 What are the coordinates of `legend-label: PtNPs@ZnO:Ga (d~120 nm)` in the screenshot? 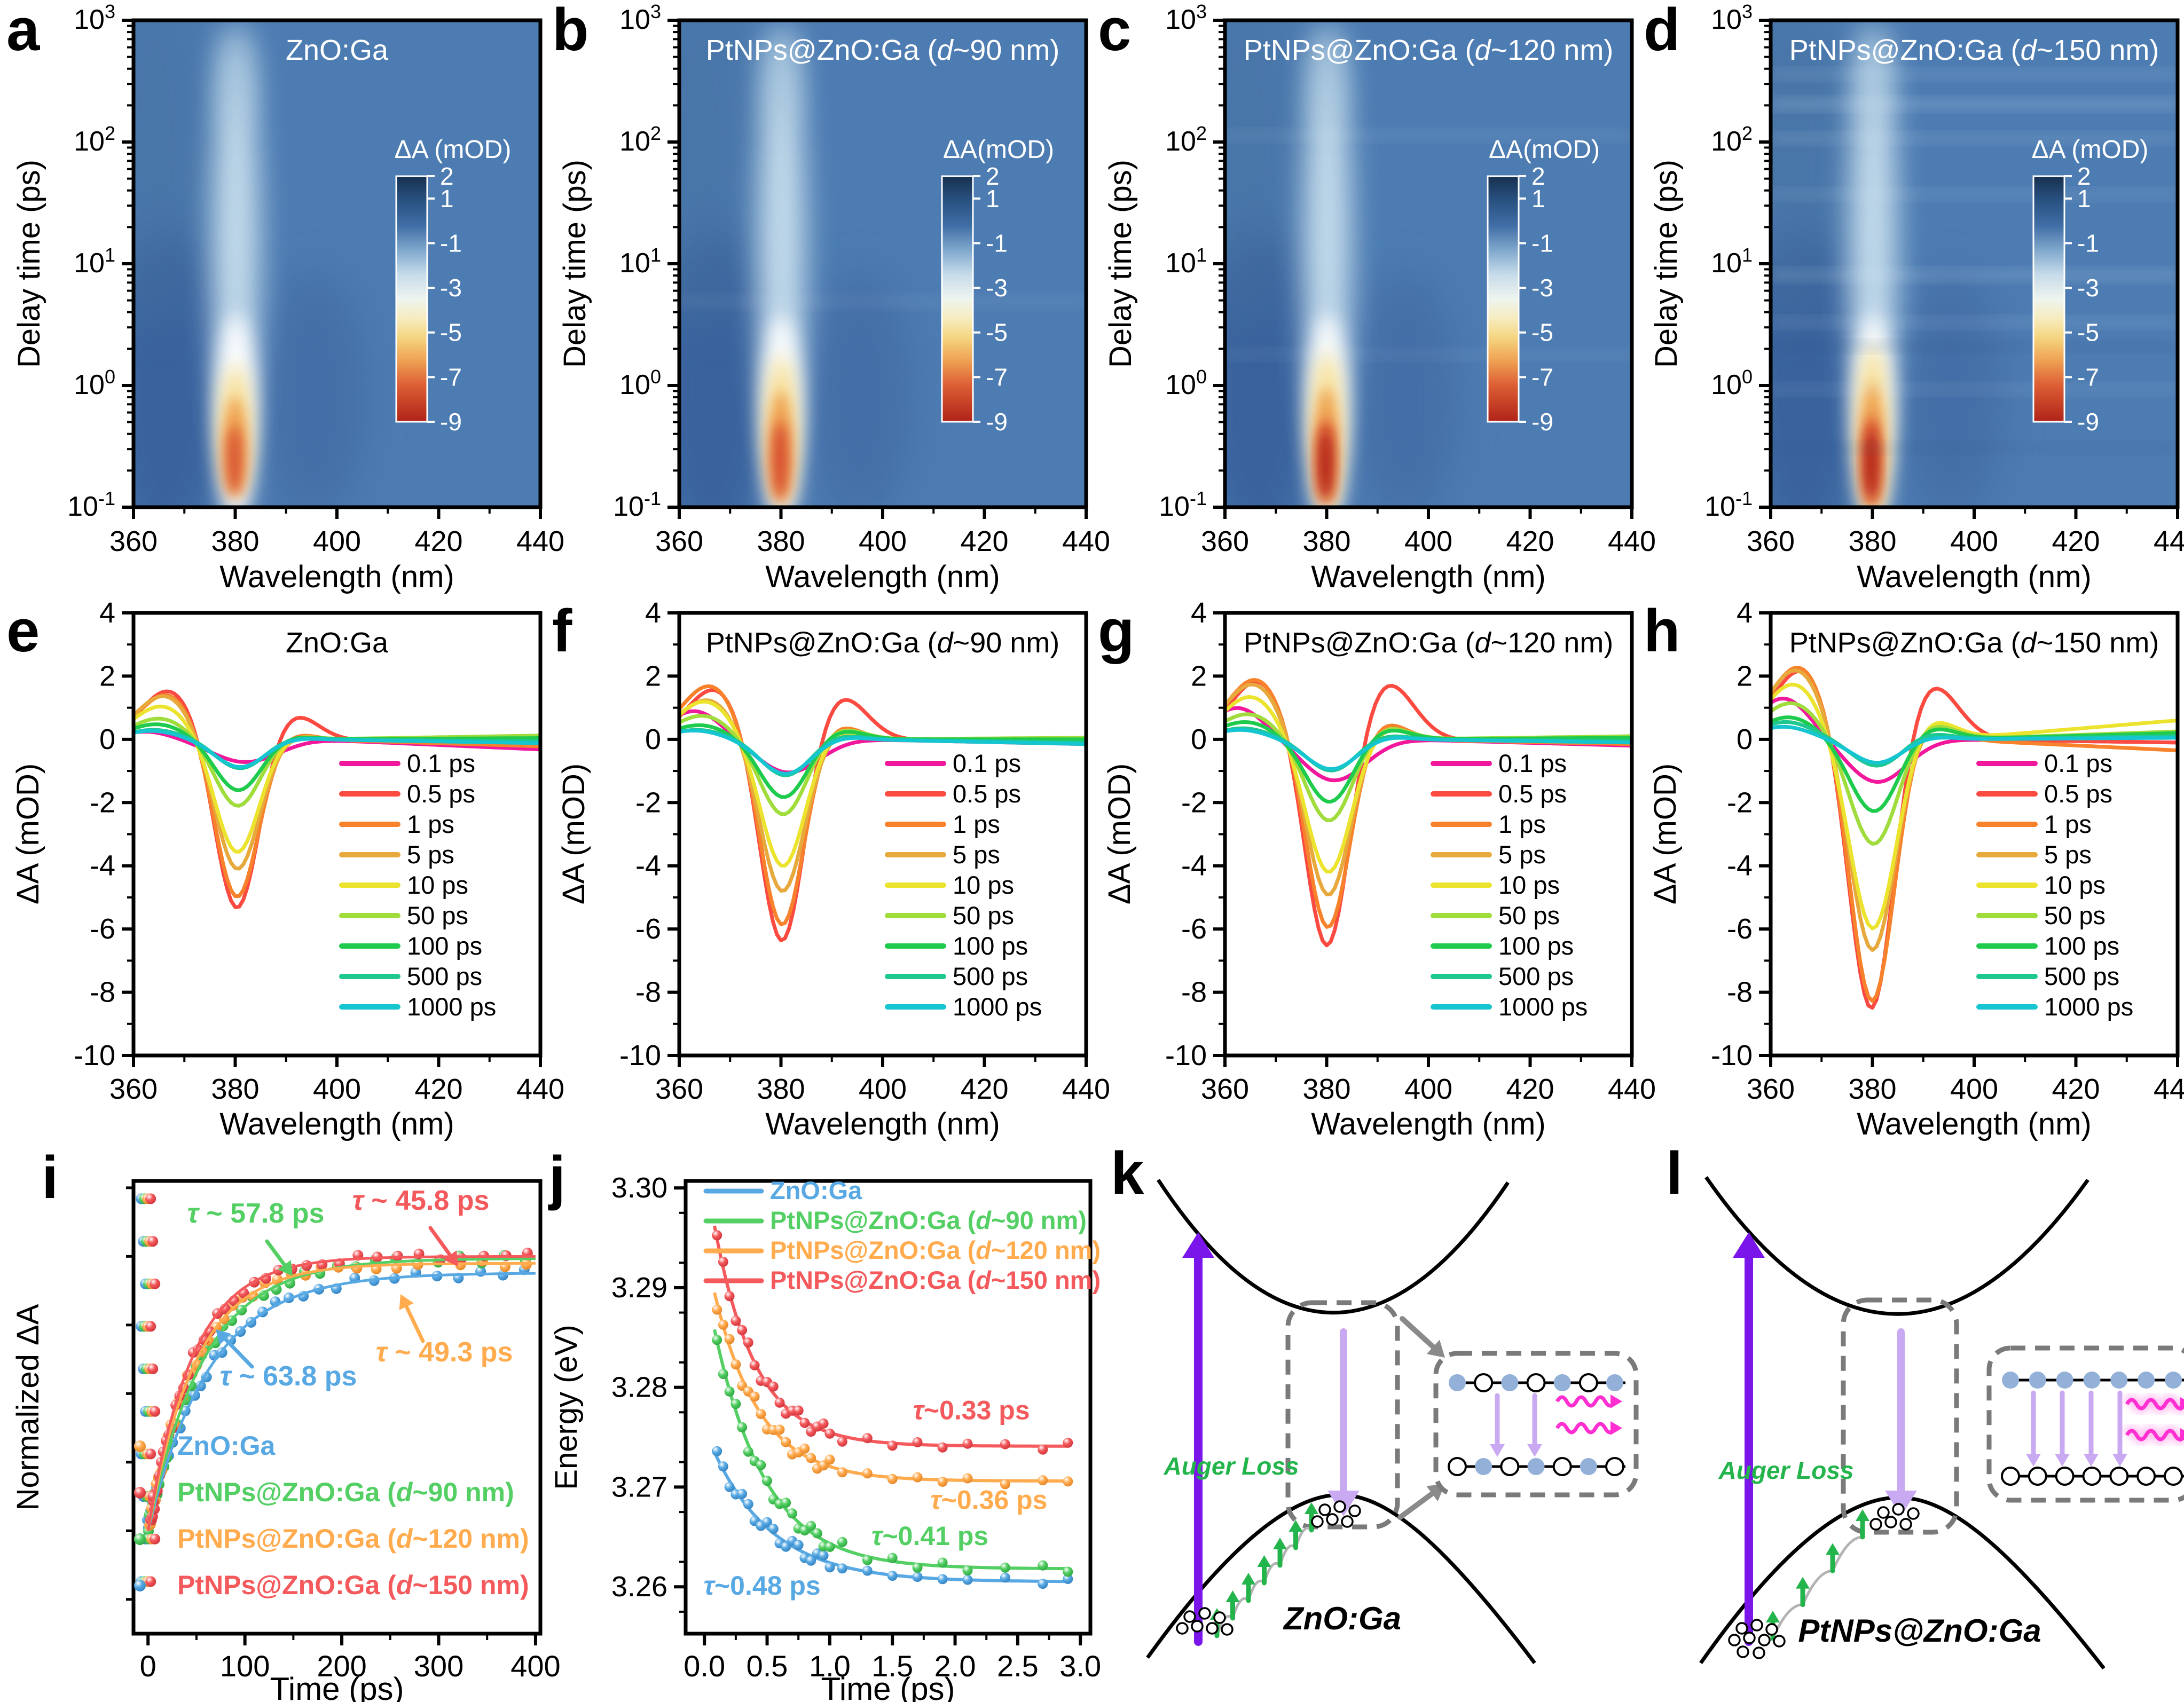 It's located at (935, 1250).